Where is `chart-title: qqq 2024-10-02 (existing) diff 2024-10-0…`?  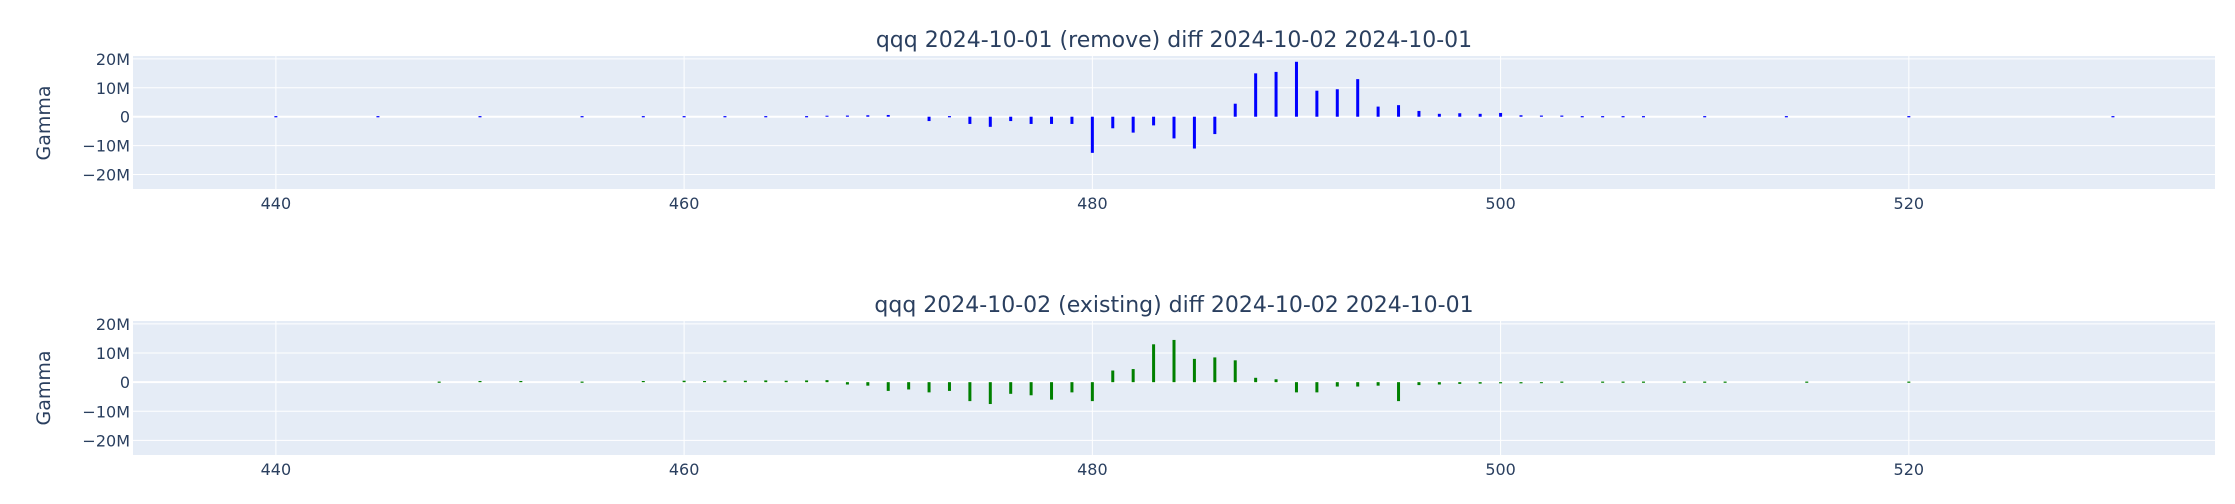
chart-title: qqq 2024-10-02 (existing) diff 2024-10-0… is located at coordinates (1173, 305).